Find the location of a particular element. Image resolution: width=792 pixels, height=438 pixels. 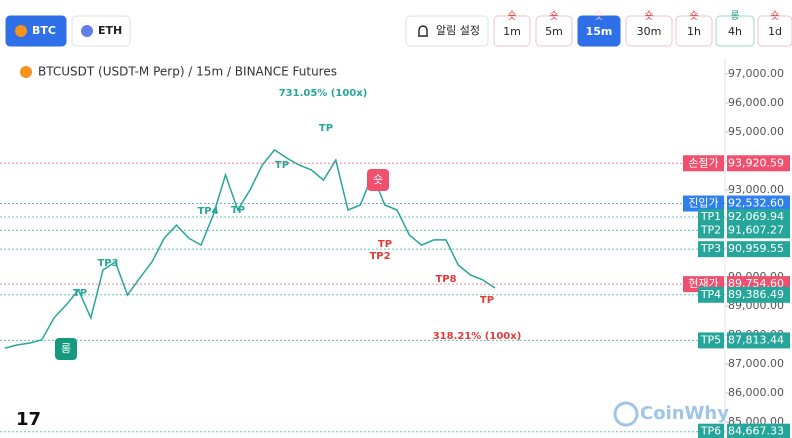

watermark: CoinWhy is located at coordinates (684, 413).